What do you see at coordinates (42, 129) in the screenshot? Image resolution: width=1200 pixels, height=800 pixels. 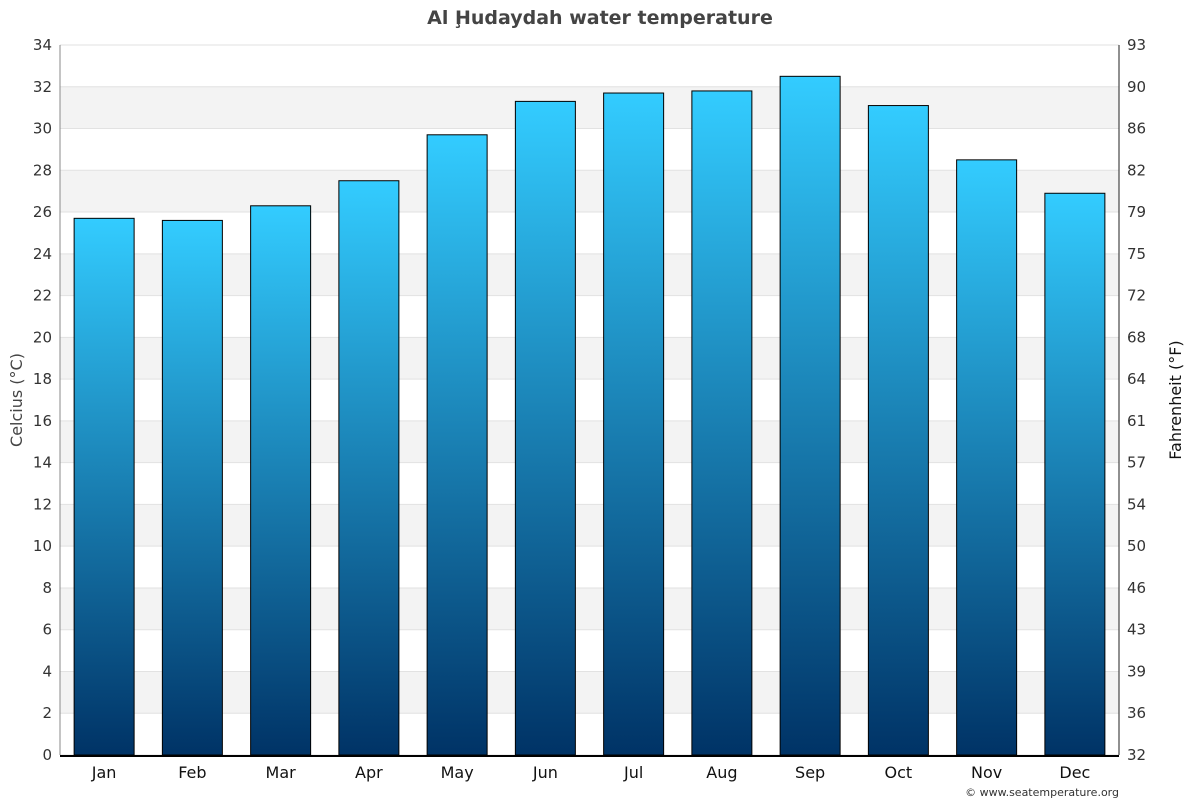 I see `y-tick-left: 30` at bounding box center [42, 129].